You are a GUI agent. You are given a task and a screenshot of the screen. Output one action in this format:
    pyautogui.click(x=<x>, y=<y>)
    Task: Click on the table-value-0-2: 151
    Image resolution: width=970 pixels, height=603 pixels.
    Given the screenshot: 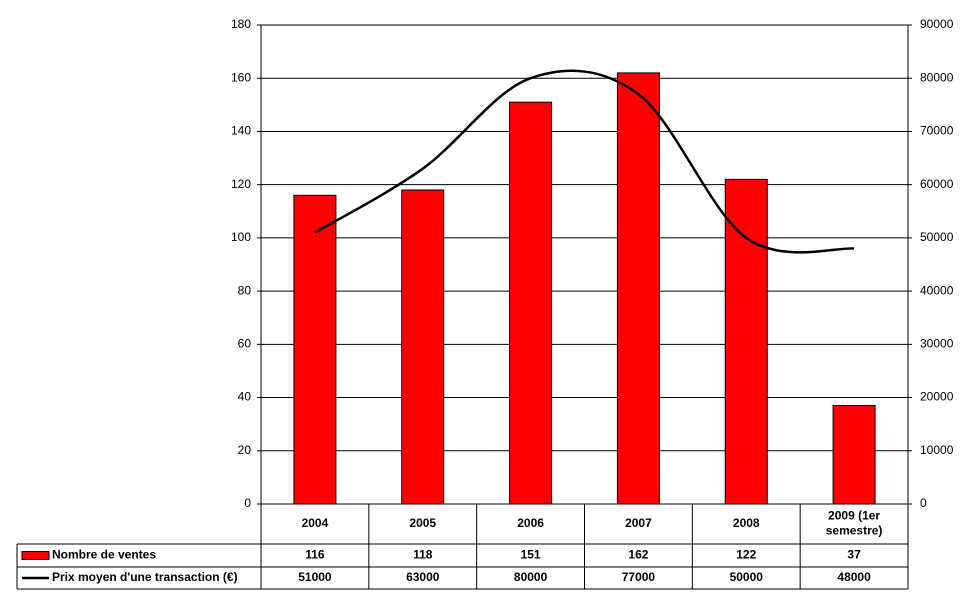 What is the action you would take?
    pyautogui.click(x=531, y=555)
    